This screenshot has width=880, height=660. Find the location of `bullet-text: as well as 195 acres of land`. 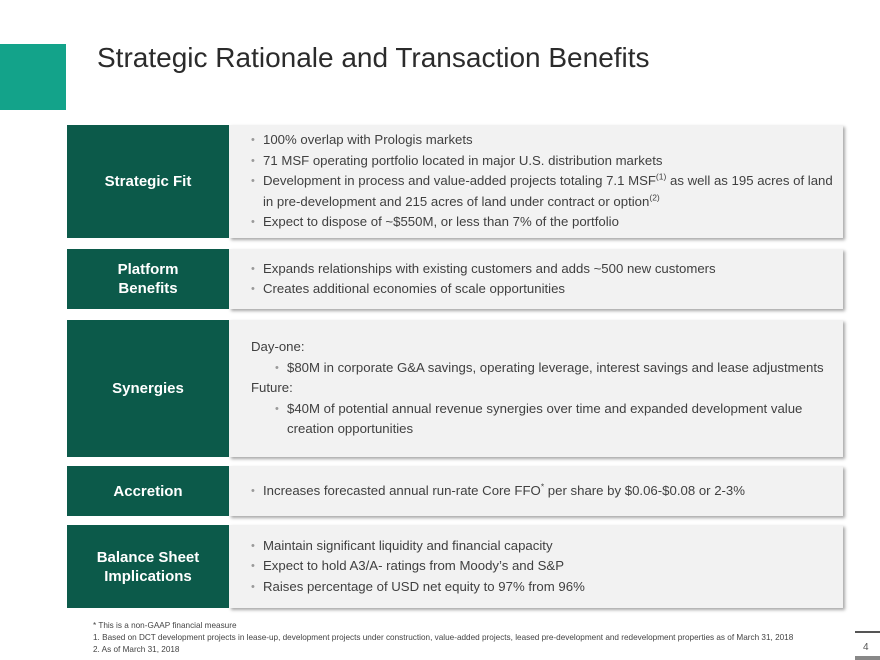

bullet-text: as well as 195 acres of land is located at coordinates (751, 181).